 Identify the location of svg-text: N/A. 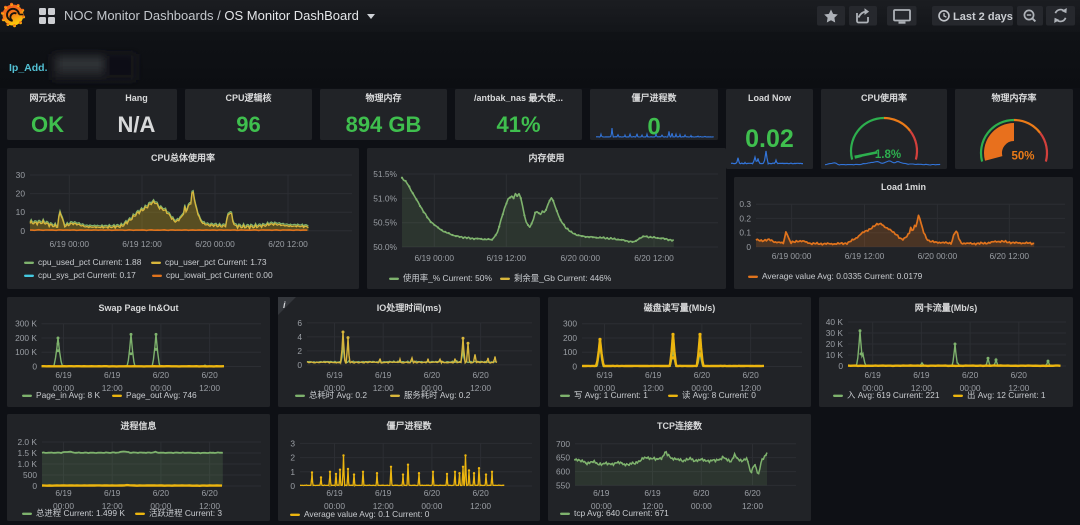
(137, 124).